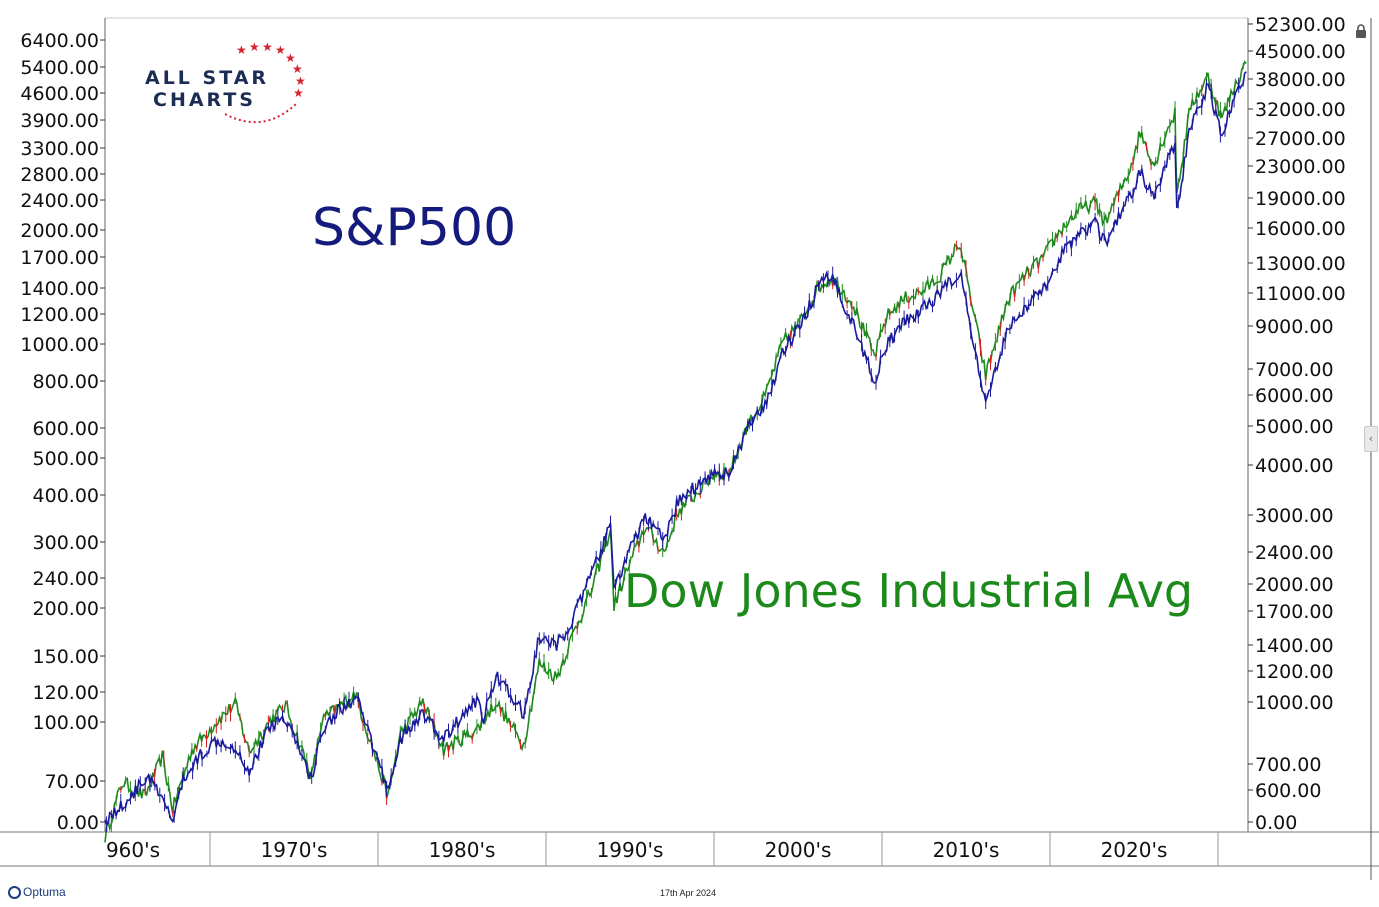  What do you see at coordinates (1300, 294) in the screenshot?
I see `right-axis-tick-label: 11000.00` at bounding box center [1300, 294].